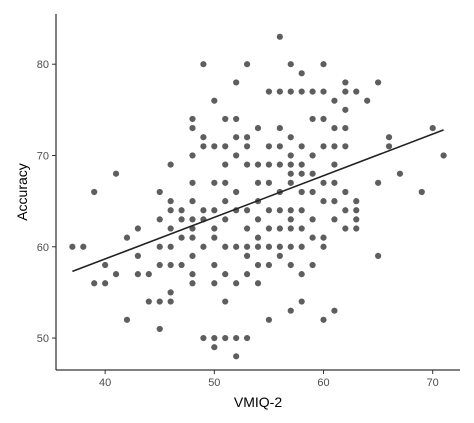 The height and width of the screenshot is (423, 474). What do you see at coordinates (105, 383) in the screenshot?
I see `x-tick-label: 40` at bounding box center [105, 383].